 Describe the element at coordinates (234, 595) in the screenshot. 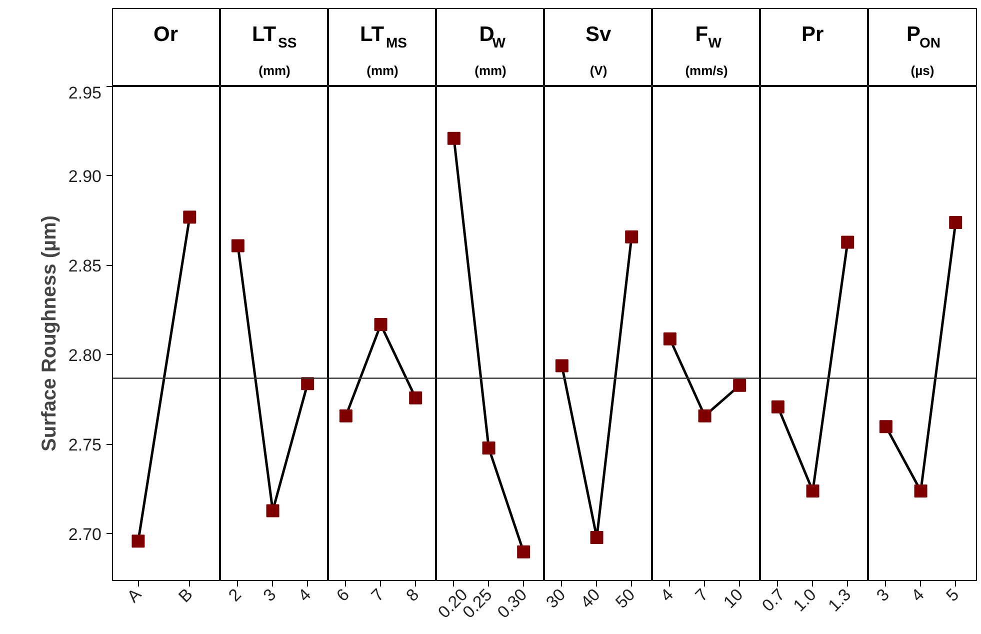

I see `x-tick-label: 2` at that location.